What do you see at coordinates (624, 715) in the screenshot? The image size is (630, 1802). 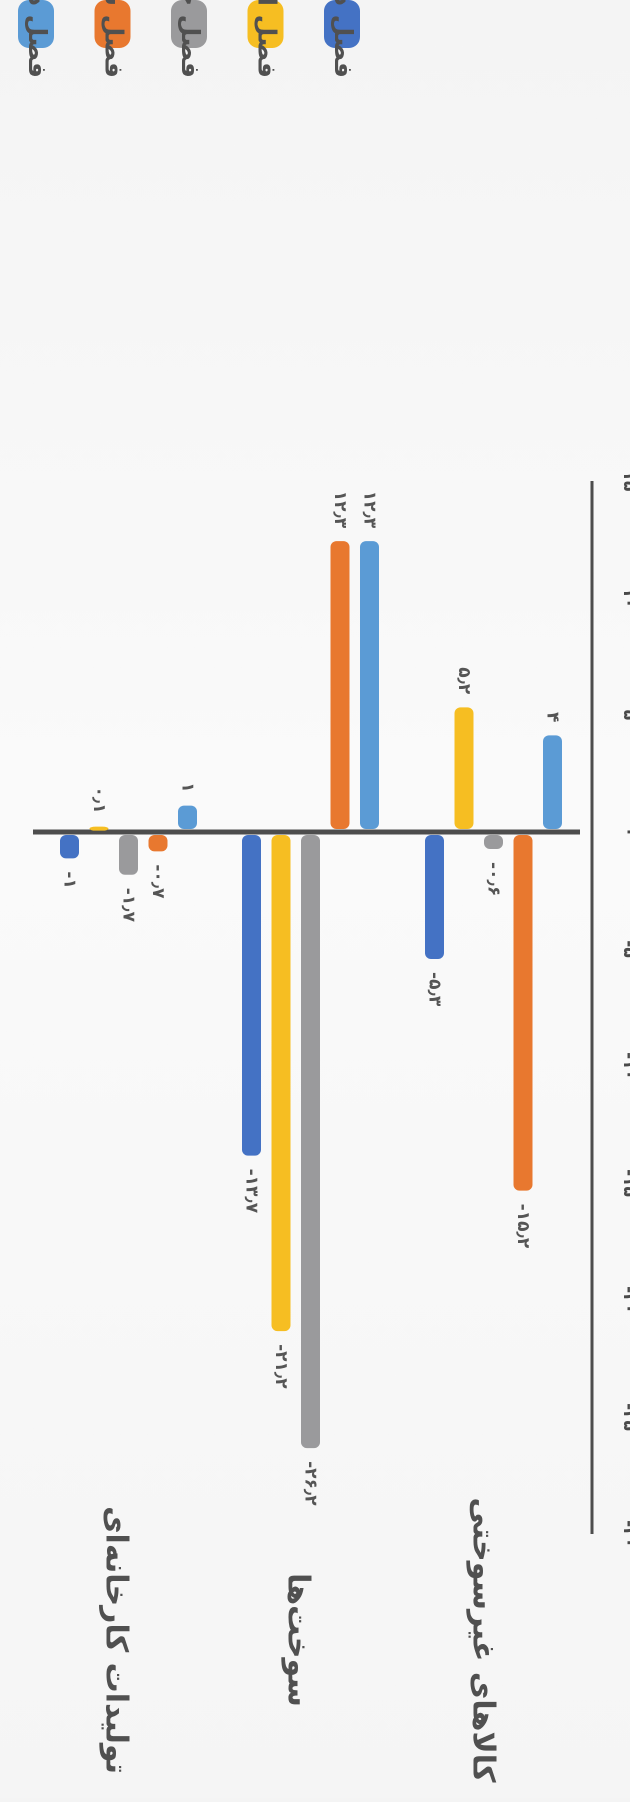 I see `tick-label: ۵` at bounding box center [624, 715].